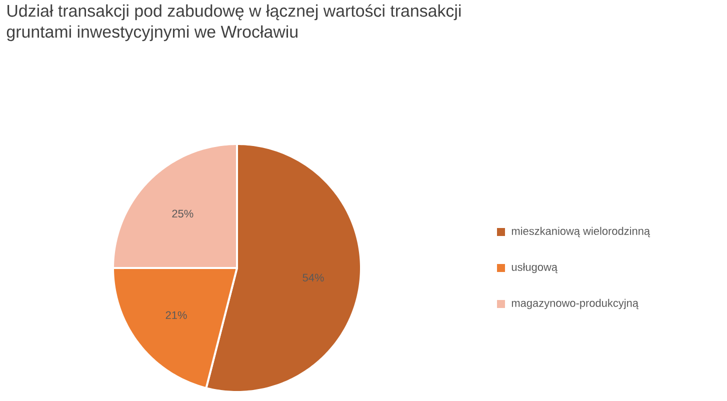 This screenshot has width=727, height=401. What do you see at coordinates (575, 304) in the screenshot?
I see `legend-label: magazynowo-produkcyjną` at bounding box center [575, 304].